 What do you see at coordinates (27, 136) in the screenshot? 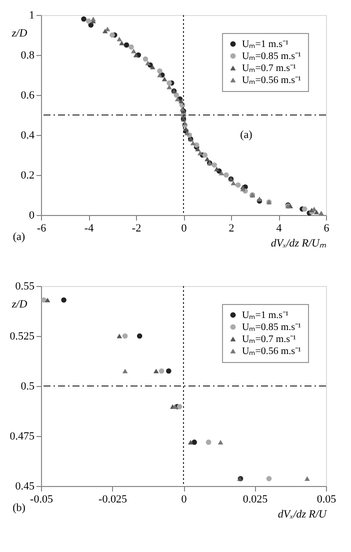
I see `y-tick-label: 0.4` at bounding box center [27, 136].